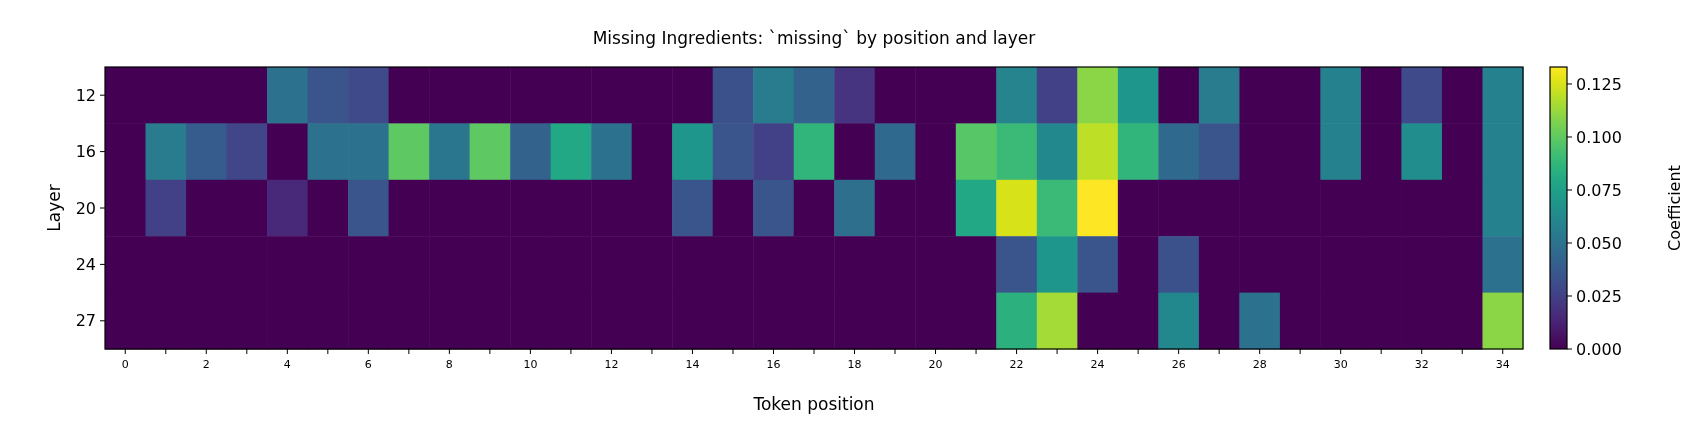 Image resolution: width=1700 pixels, height=442 pixels. I want to click on x-tick-label: 14, so click(692, 364).